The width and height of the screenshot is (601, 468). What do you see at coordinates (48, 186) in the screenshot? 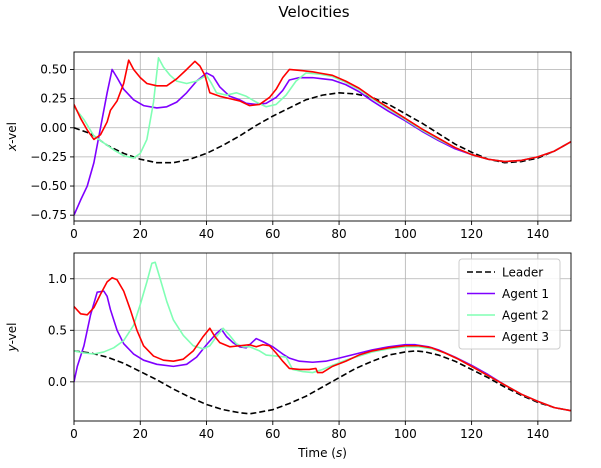
I see `y-tick-label: −0.50` at bounding box center [48, 186].